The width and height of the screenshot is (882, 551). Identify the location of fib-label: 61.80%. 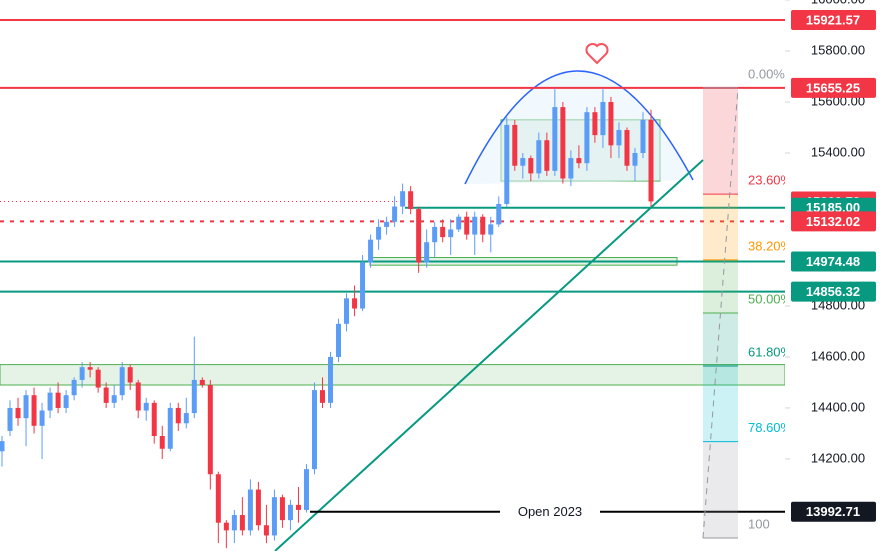
(770, 351).